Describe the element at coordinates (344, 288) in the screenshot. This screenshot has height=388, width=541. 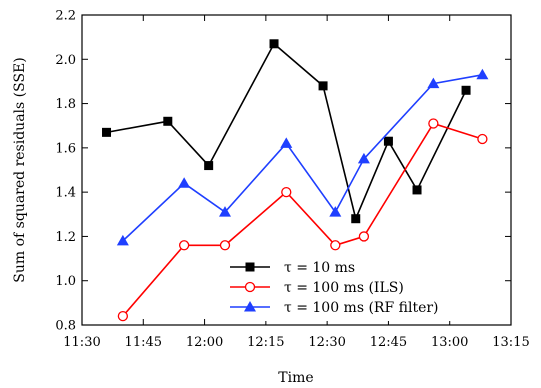
I see `legend-label: τ = 100 ms (ILS)` at that location.